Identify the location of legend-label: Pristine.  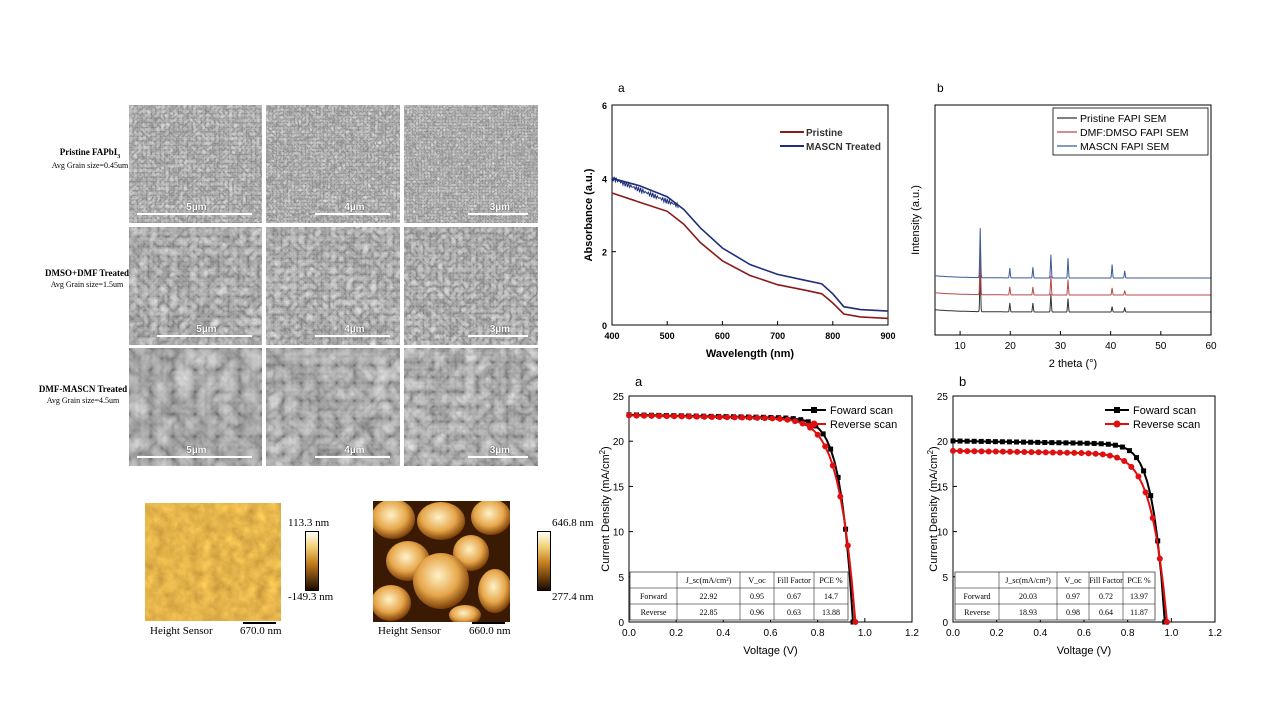
(824, 133).